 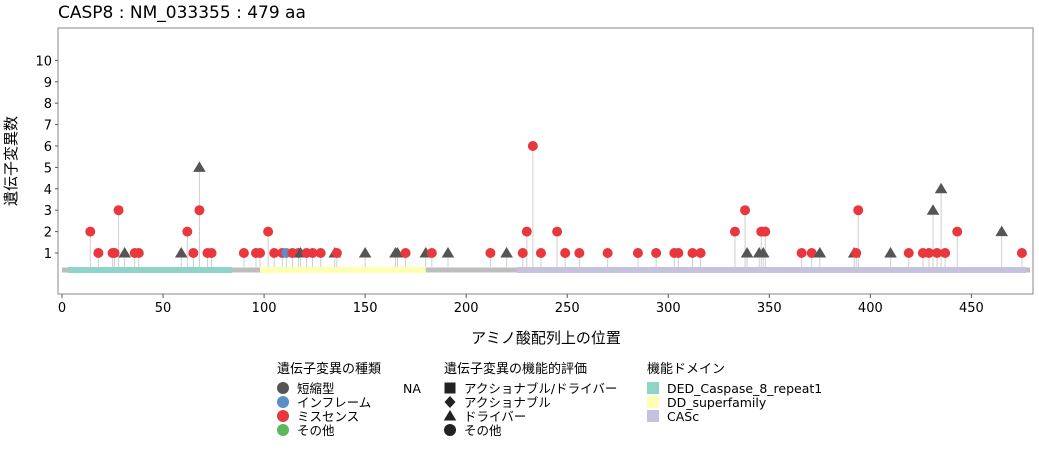 What do you see at coordinates (495, 416) in the screenshot?
I see `legend-func-label: ドライバー` at bounding box center [495, 416].